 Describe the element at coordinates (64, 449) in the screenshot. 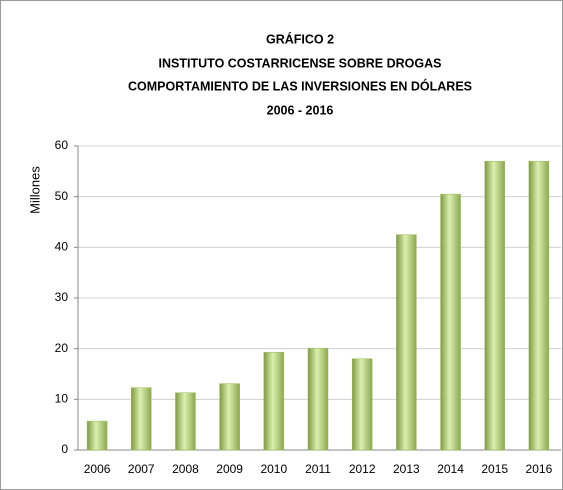

I see `y-tick-label: 0` at that location.